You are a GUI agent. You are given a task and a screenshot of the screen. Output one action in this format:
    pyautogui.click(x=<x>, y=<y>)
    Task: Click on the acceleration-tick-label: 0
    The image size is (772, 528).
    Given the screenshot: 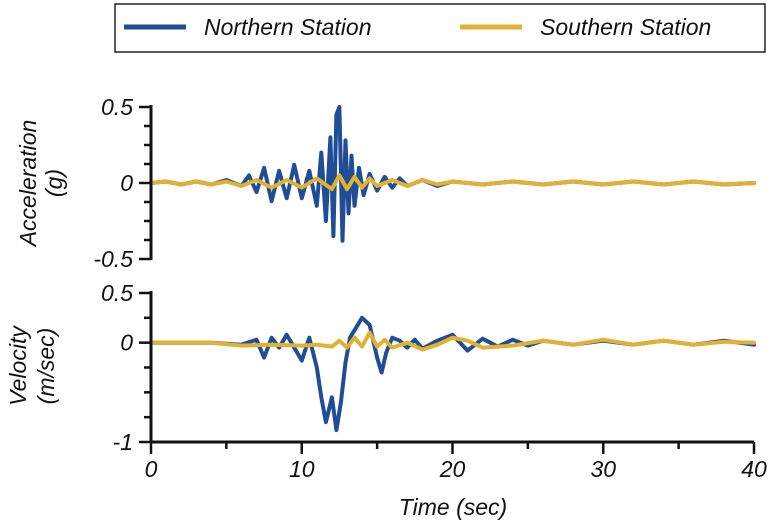 What is the action you would take?
    pyautogui.click(x=126, y=183)
    